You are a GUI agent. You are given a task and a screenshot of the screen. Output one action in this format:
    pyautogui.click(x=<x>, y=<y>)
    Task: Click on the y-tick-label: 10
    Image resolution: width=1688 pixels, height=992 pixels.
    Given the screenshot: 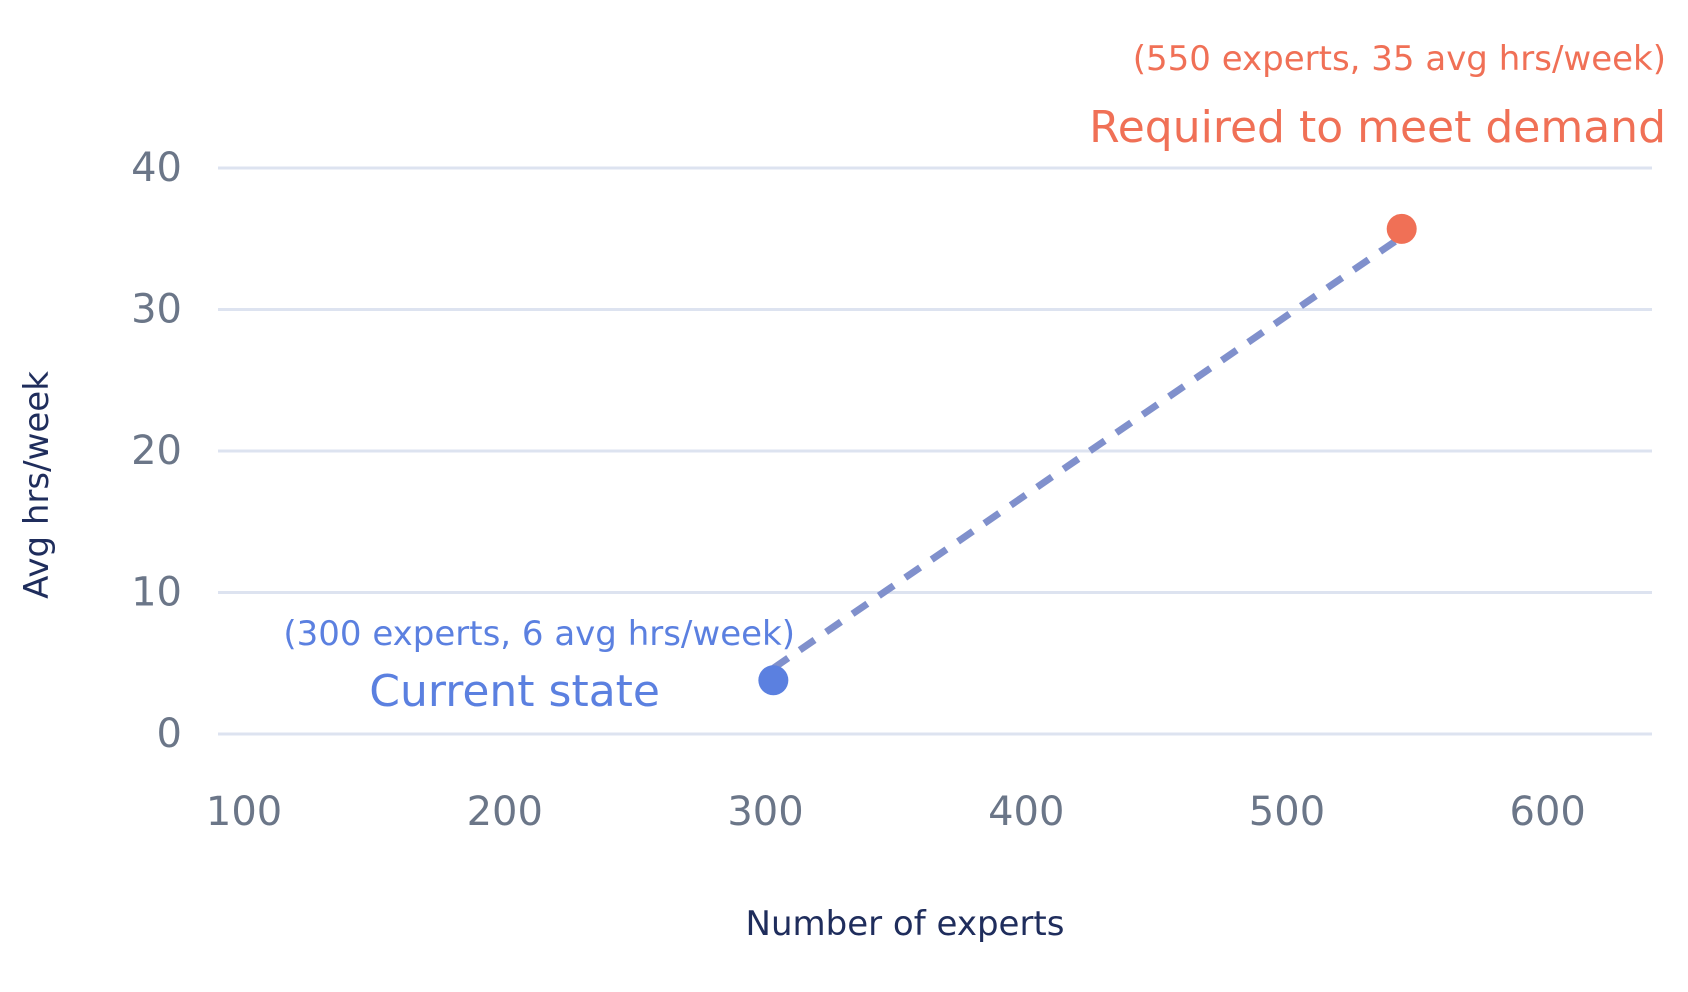 What is the action you would take?
    pyautogui.click(x=156, y=593)
    